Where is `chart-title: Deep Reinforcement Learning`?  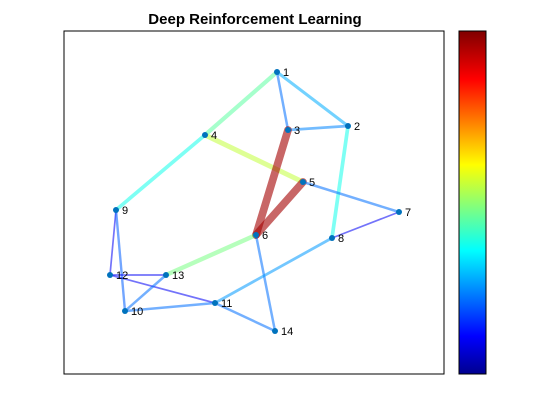 chart-title: Deep Reinforcement Learning is located at coordinates (254, 19).